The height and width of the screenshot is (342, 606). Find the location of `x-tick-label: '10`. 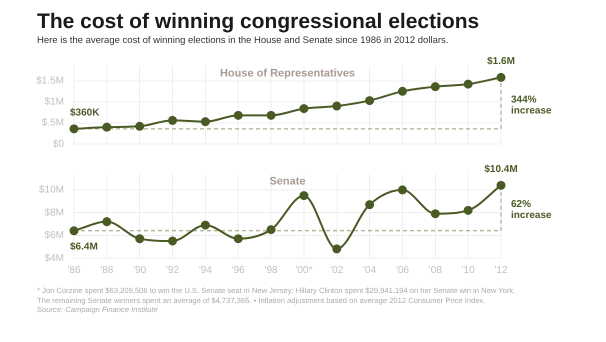

x-tick-label: '10 is located at coordinates (469, 270).